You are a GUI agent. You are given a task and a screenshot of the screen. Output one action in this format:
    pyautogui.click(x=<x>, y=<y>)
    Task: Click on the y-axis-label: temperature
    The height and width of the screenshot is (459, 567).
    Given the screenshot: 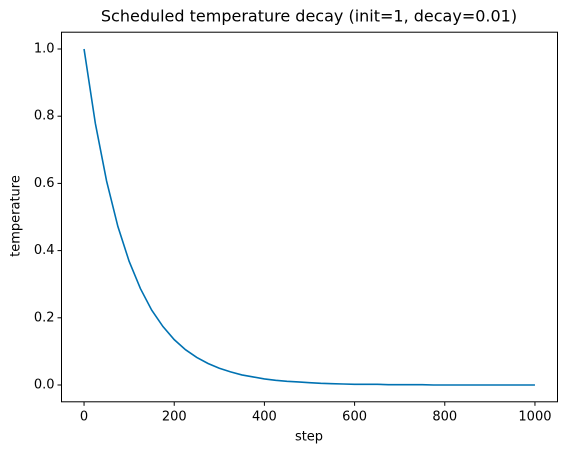 What is the action you would take?
    pyautogui.click(x=16, y=216)
    